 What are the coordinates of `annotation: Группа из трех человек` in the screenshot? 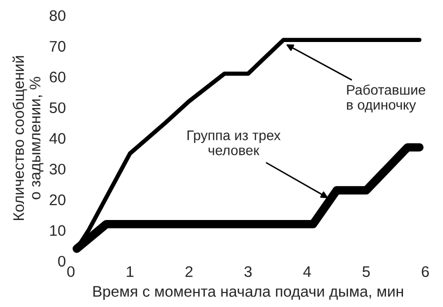 It's located at (234, 143).